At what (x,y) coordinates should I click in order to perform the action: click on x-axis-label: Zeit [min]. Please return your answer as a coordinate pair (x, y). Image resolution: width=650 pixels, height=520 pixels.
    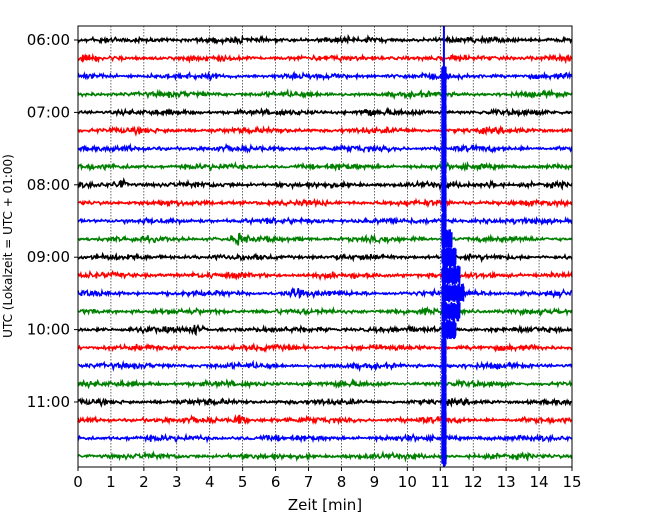
    Looking at the image, I should click on (325, 505).